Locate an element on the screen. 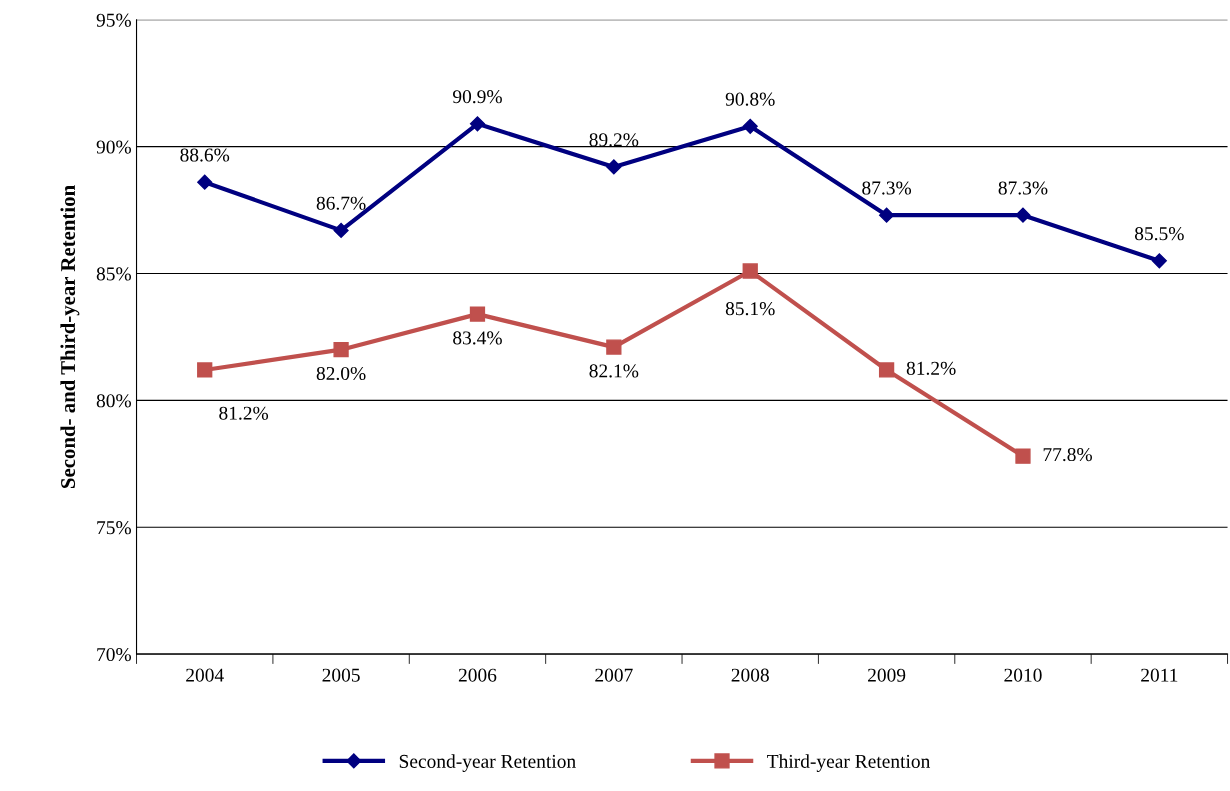 This screenshot has width=1230, height=791. y-tick-label: 90% is located at coordinates (114, 147).